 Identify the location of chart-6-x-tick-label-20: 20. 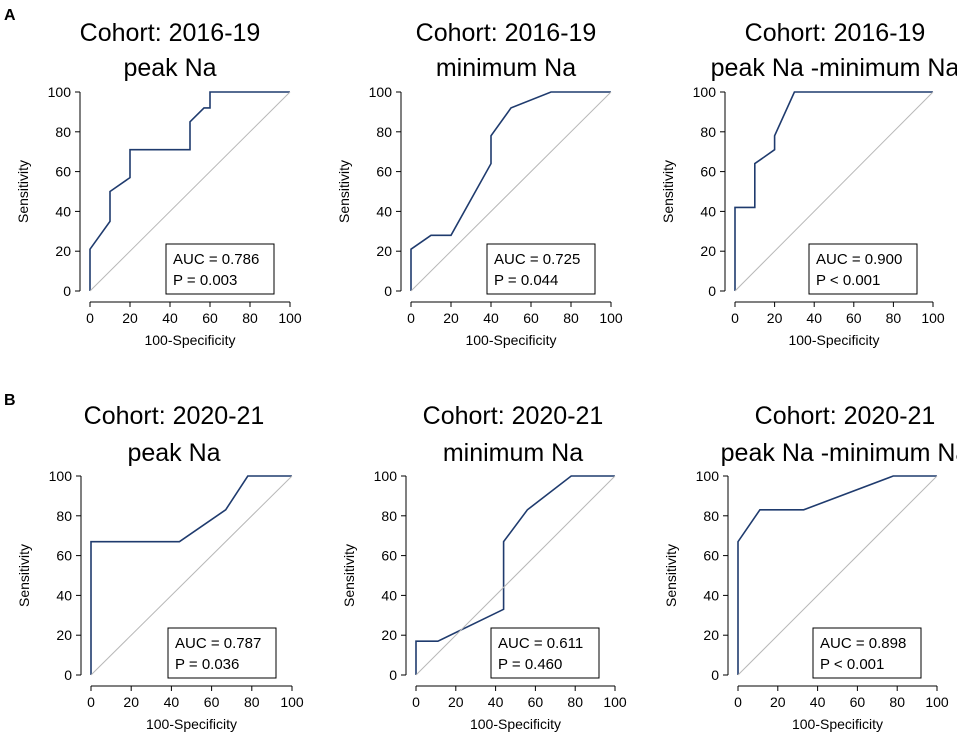
(778, 702).